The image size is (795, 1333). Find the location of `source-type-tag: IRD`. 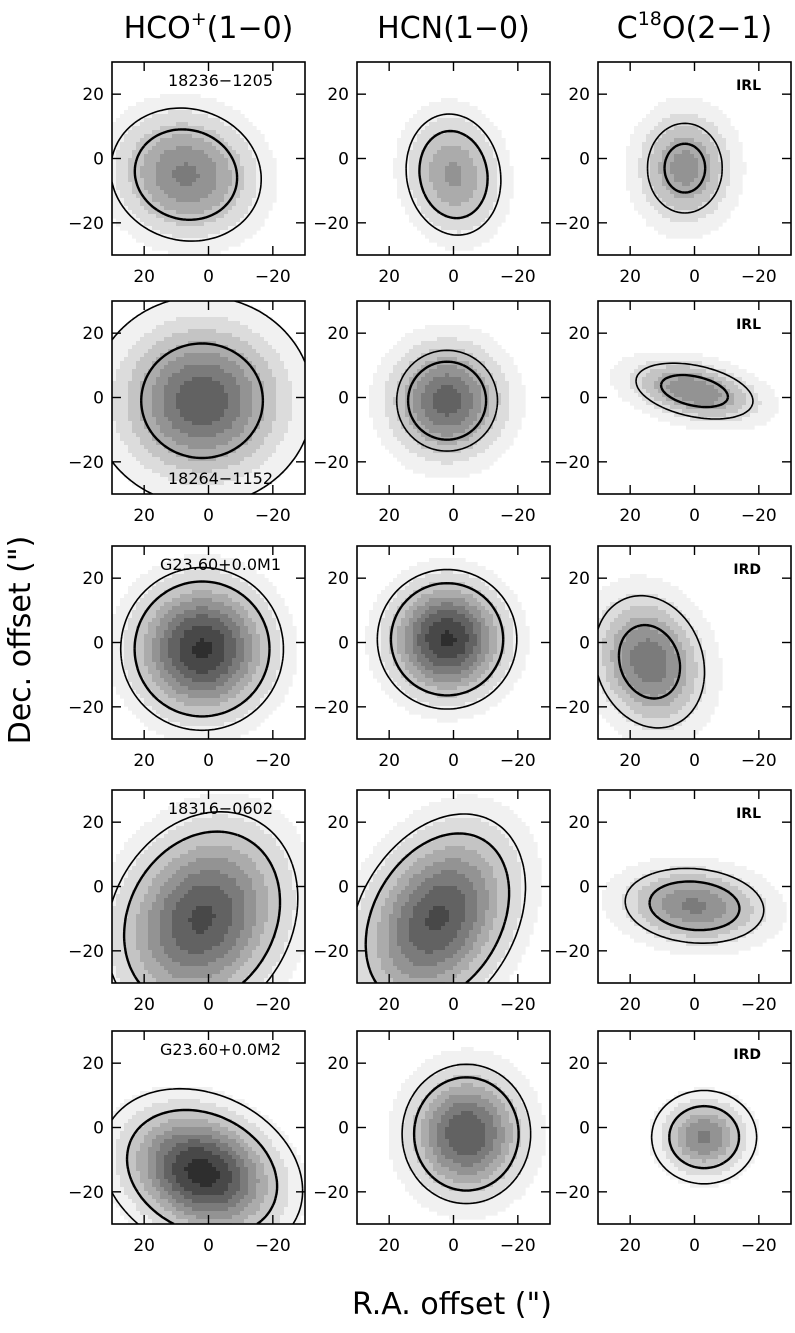

source-type-tag: IRD is located at coordinates (747, 1055).